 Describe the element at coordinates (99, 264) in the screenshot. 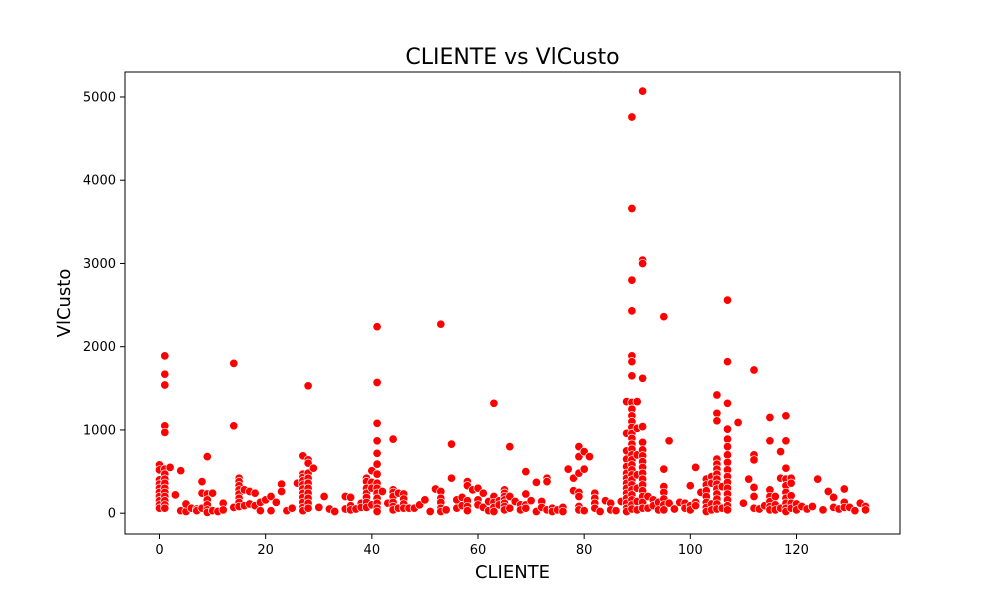

I see `y-tick-label: 3000` at that location.